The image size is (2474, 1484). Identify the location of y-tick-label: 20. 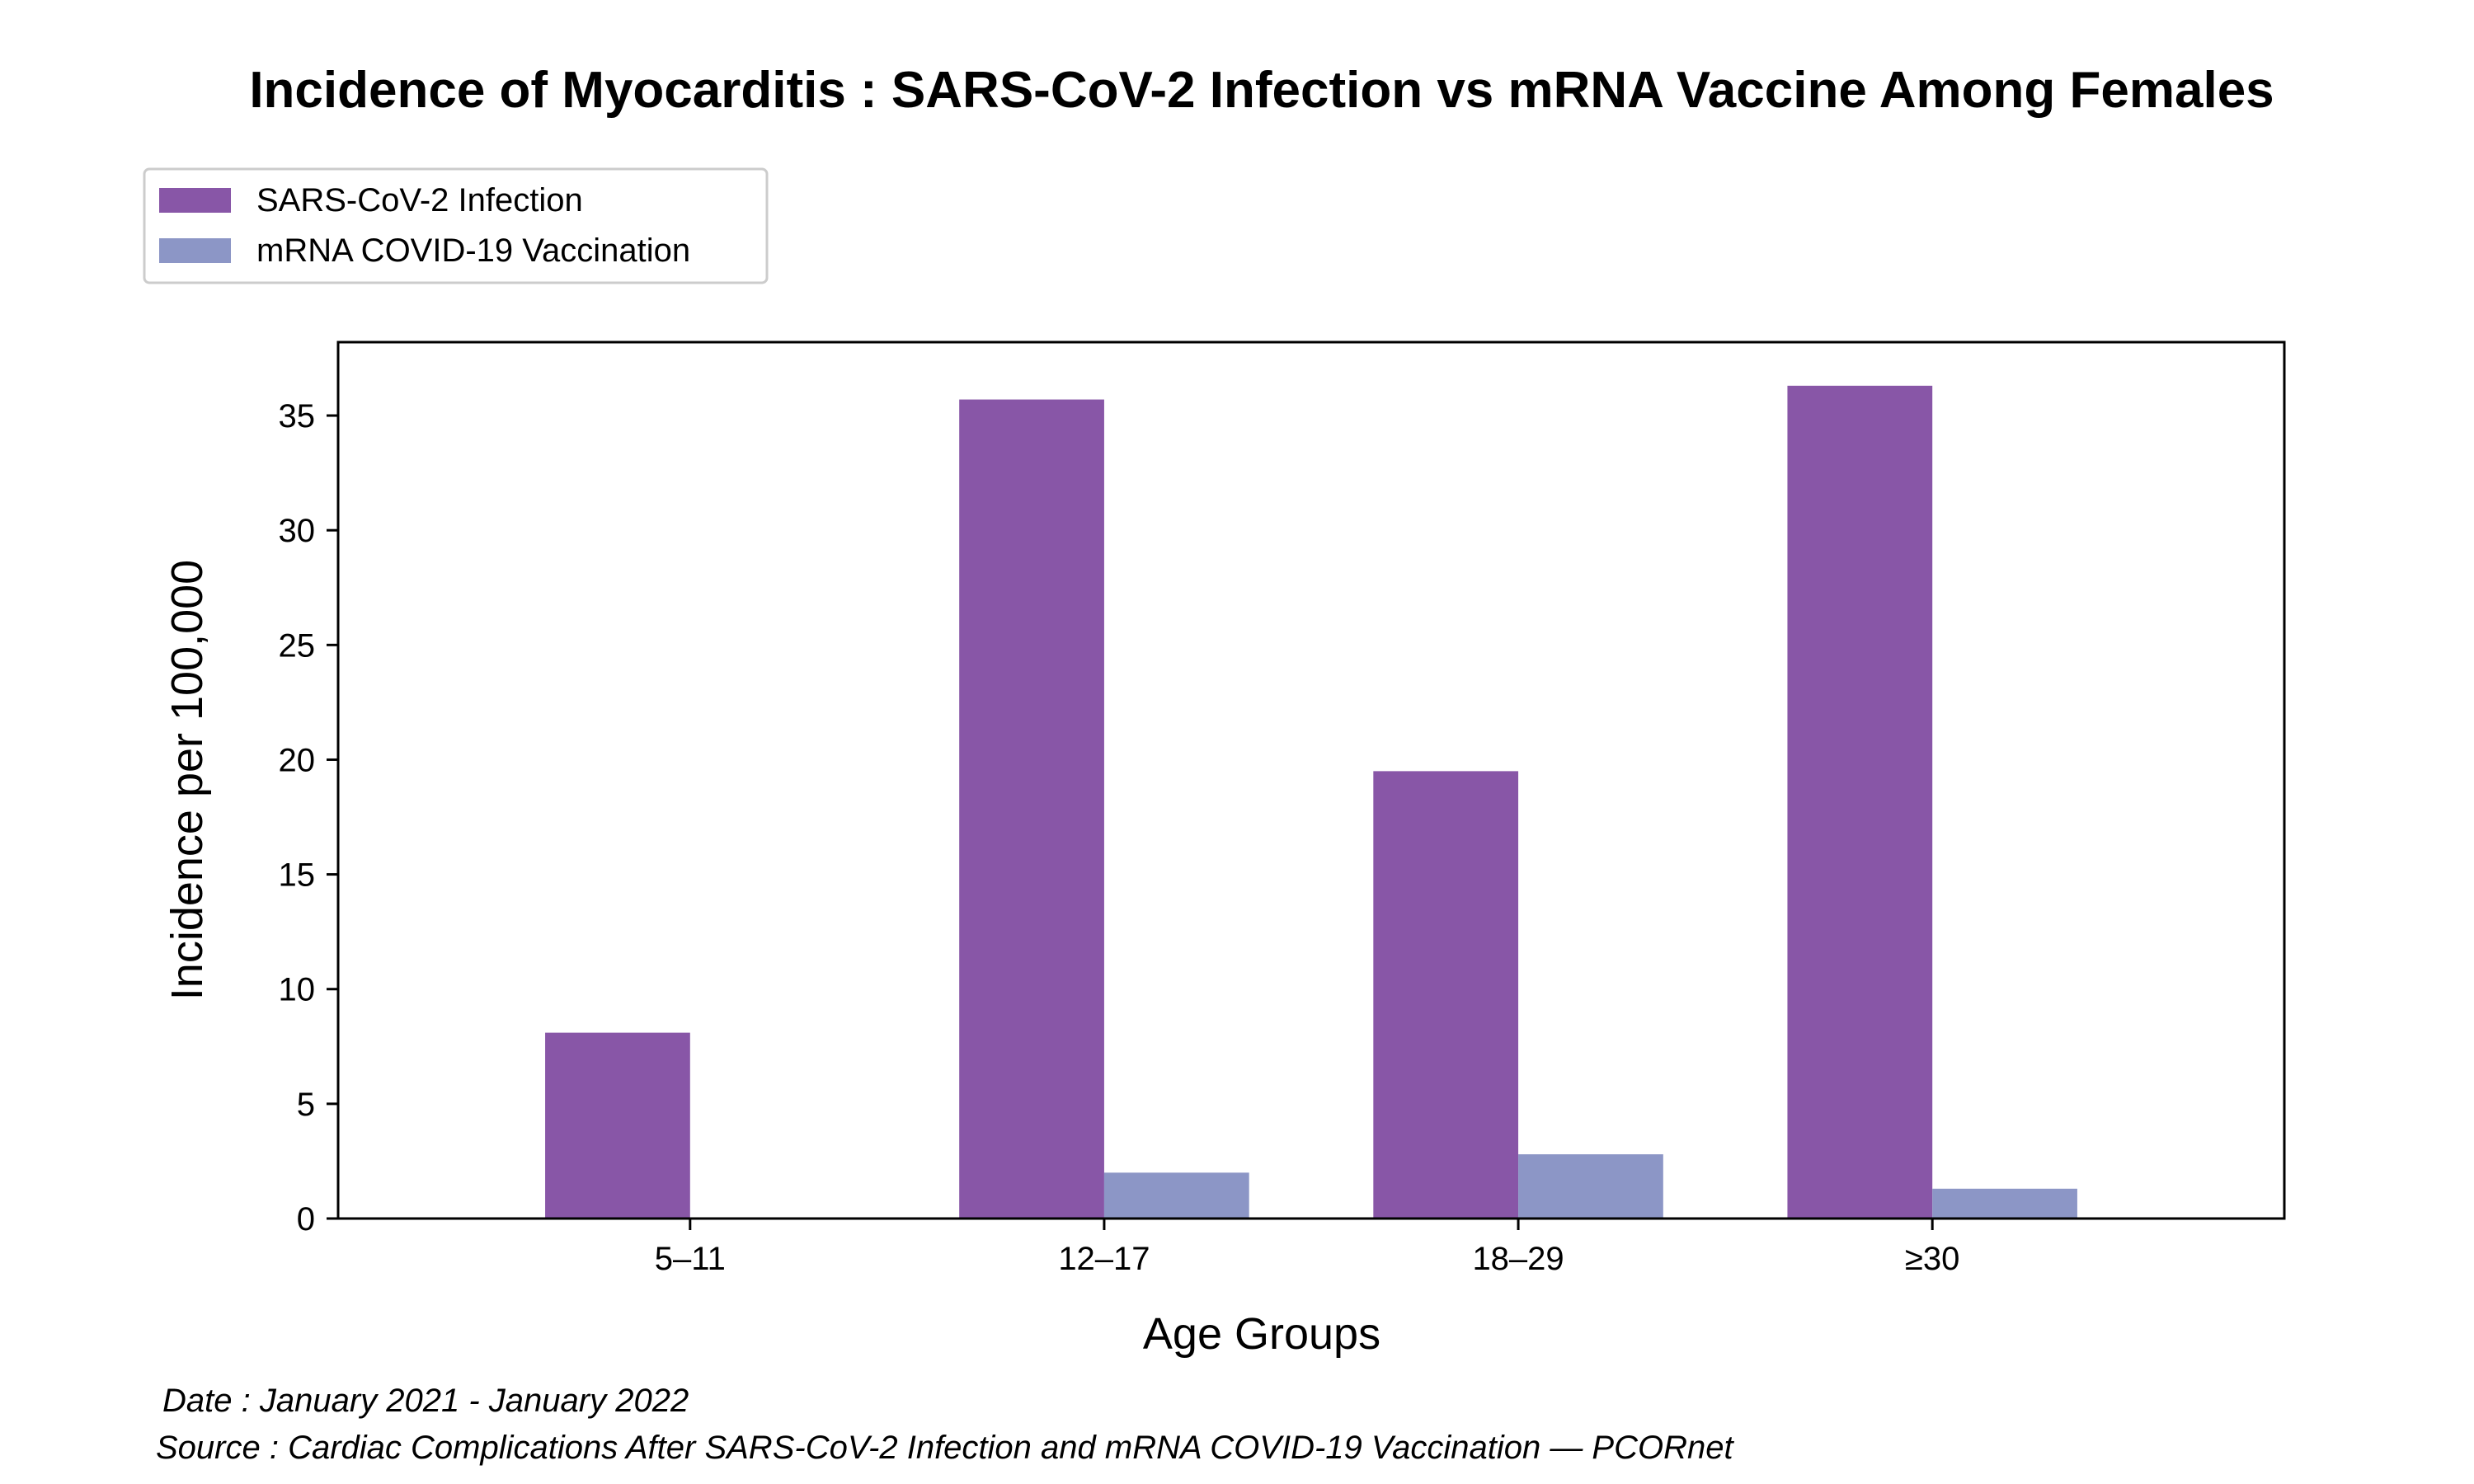
(297, 760).